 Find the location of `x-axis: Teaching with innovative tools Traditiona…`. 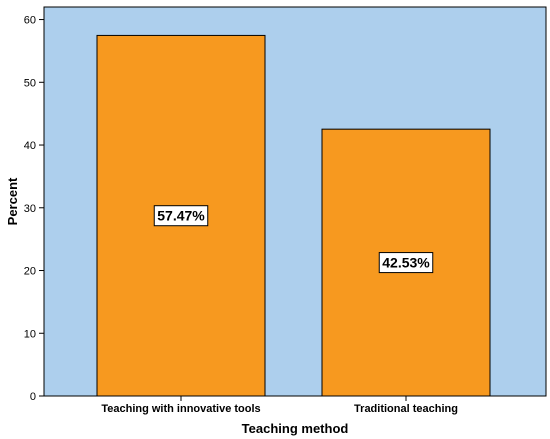

x-axis: Teaching with innovative tools Traditiona… is located at coordinates (295, 405).